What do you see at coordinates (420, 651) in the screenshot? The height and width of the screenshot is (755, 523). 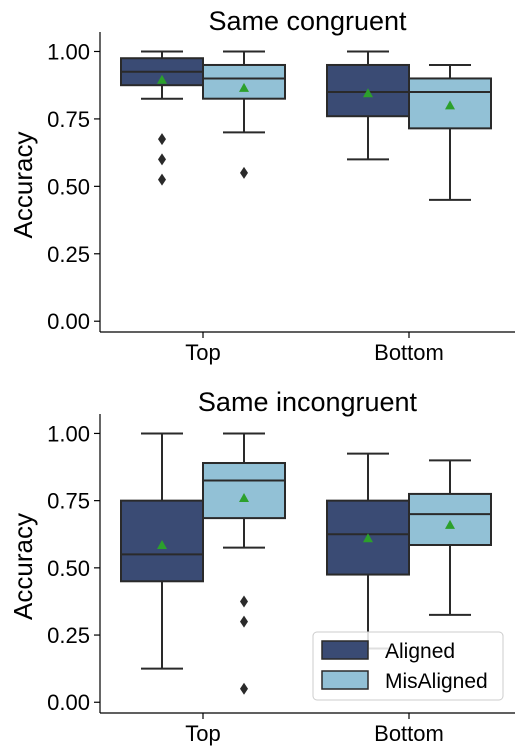 I see `legend-label-aligned: Aligned` at bounding box center [420, 651].